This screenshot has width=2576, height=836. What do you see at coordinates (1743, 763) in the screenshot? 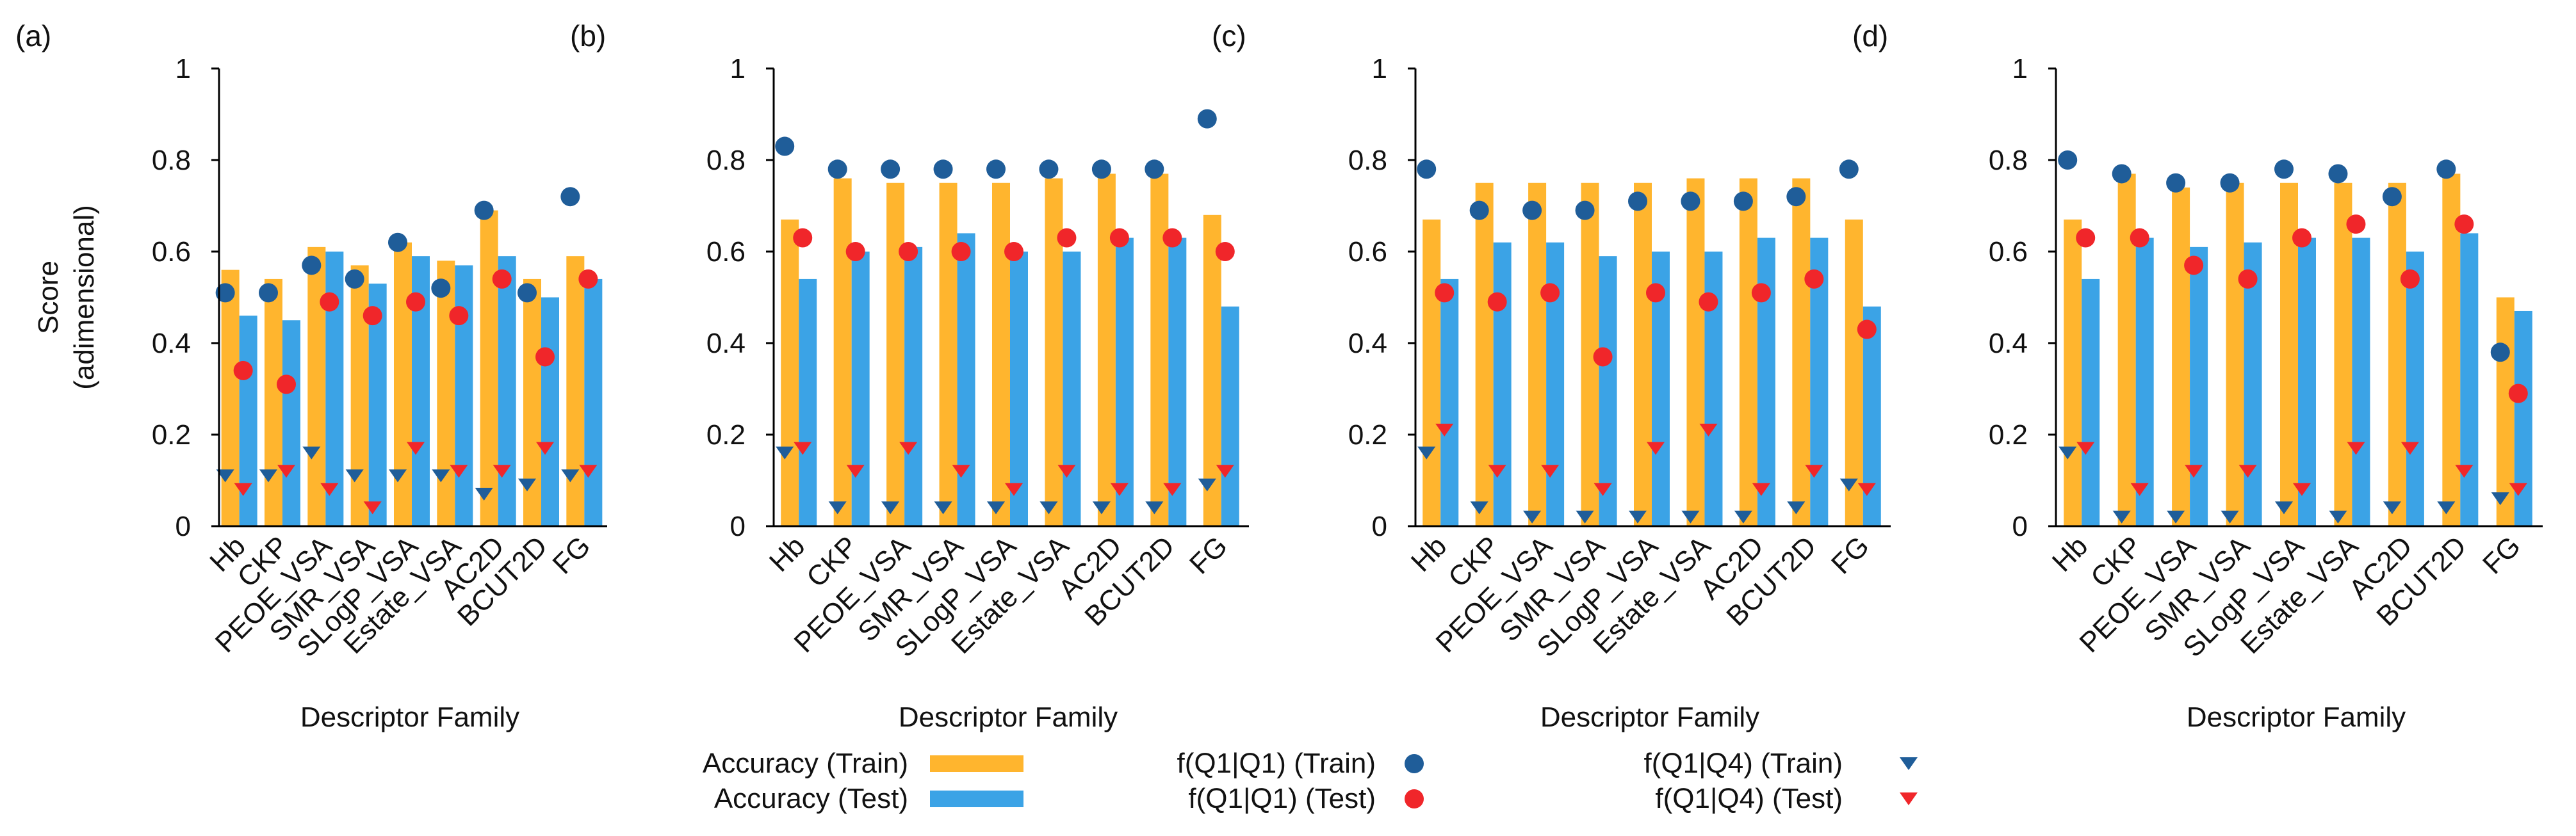
I see `legend-label-f14-train: f(Q1|Q4) (Train)` at bounding box center [1743, 763].